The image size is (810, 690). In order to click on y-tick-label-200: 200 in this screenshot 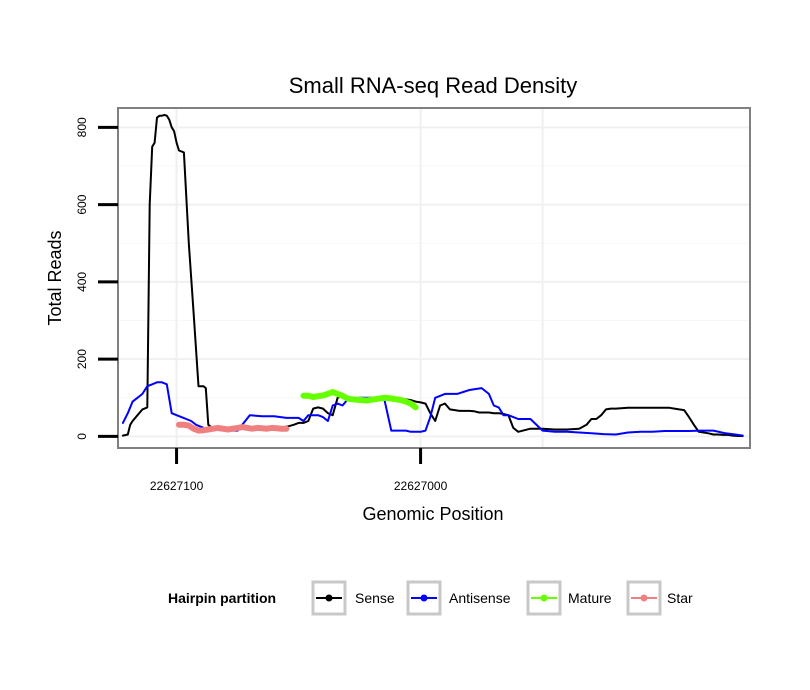, I will do `click(82, 359)`.